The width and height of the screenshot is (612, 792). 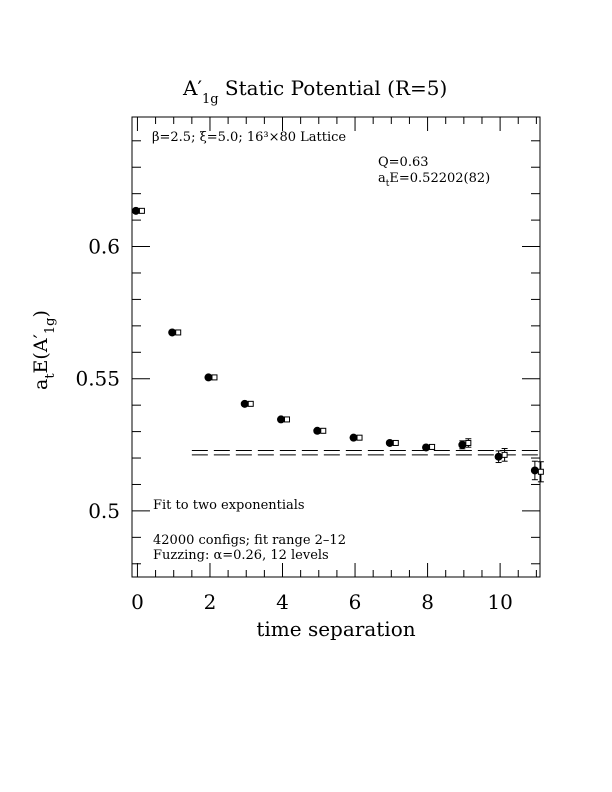 What do you see at coordinates (434, 180) in the screenshot?
I see `energy-annotation: atE=0.52202(82)` at bounding box center [434, 180].